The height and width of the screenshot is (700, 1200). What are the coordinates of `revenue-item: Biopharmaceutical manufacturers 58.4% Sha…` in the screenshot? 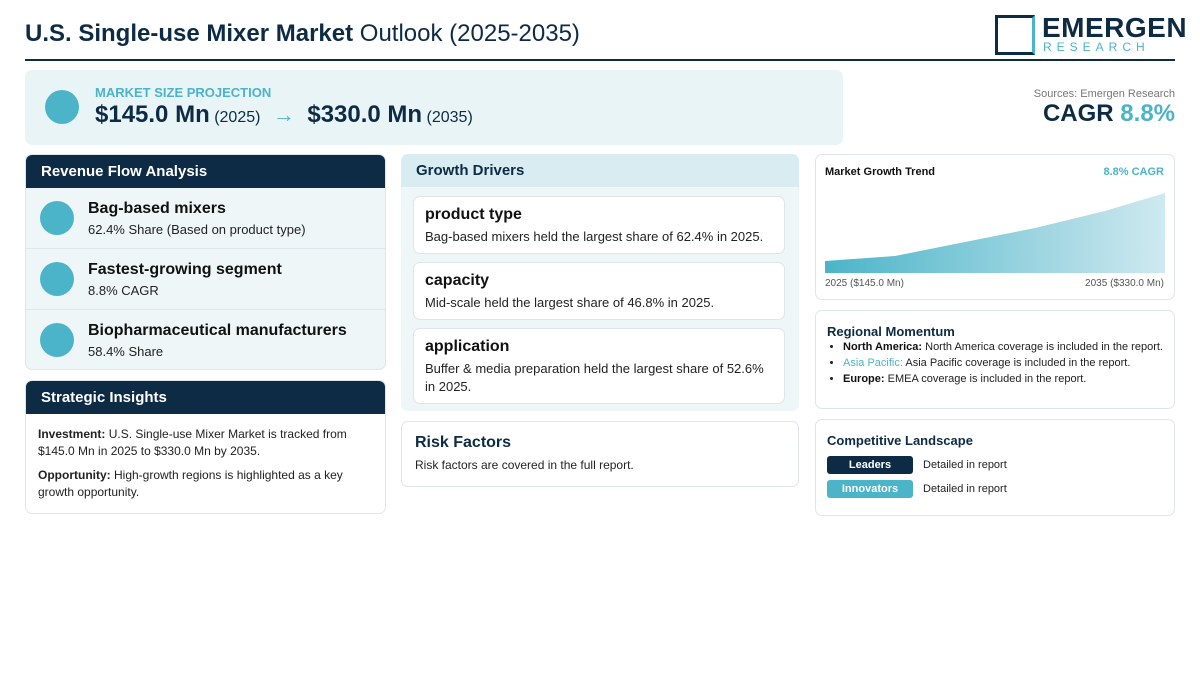 It's located at (205, 339).